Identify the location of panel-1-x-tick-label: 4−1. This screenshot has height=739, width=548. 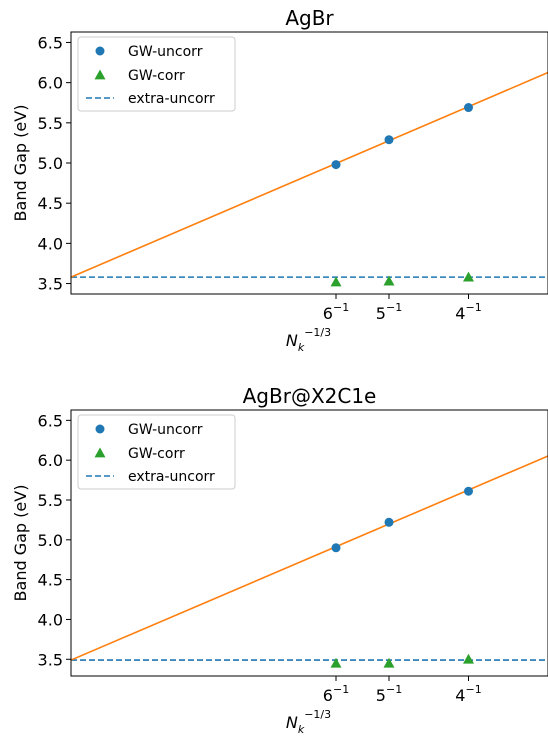
(468, 312).